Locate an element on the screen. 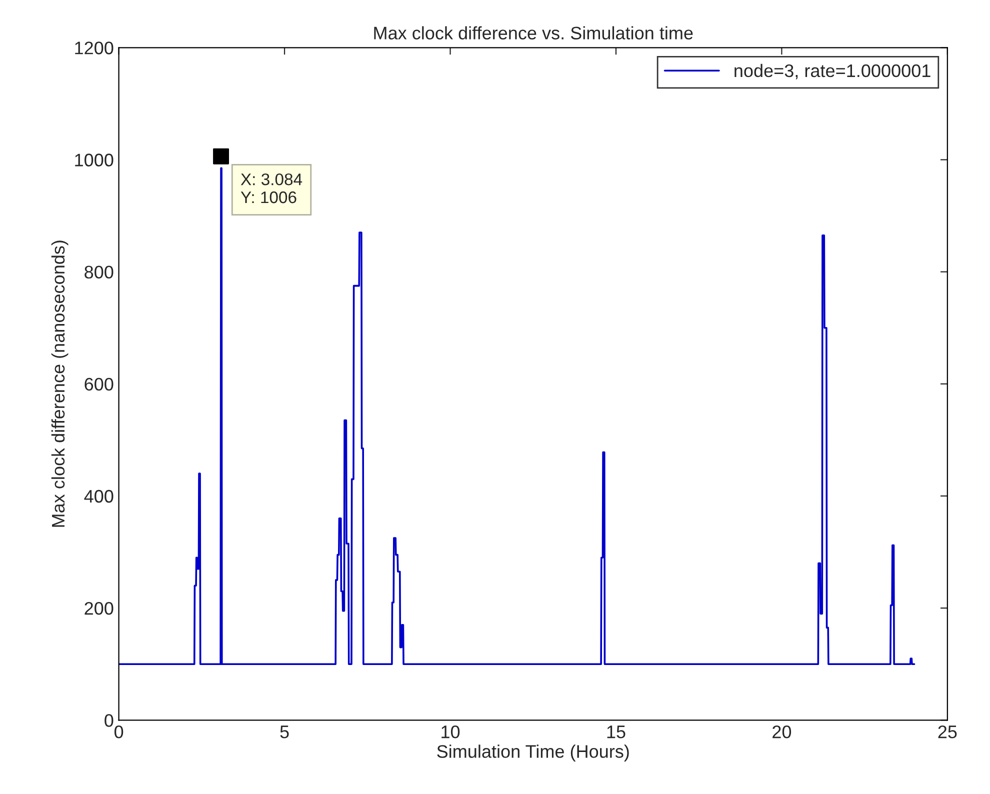 The width and height of the screenshot is (990, 794). chart-title: Max clock difference vs. Simulation time is located at coordinates (533, 33).